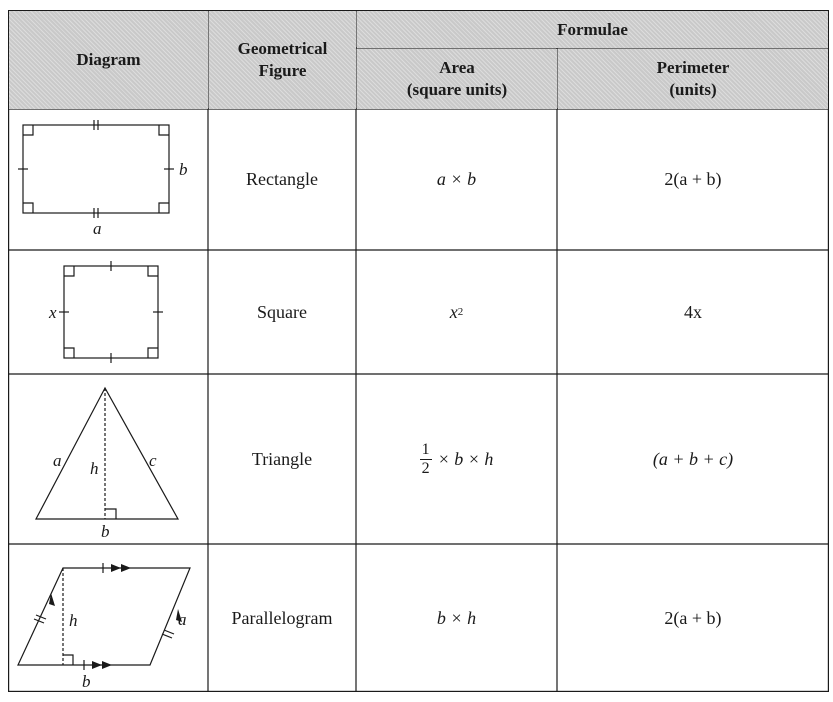 The image size is (833, 702). What do you see at coordinates (456, 458) in the screenshot?
I see `triangle-area: 1 2 × b × h` at bounding box center [456, 458].